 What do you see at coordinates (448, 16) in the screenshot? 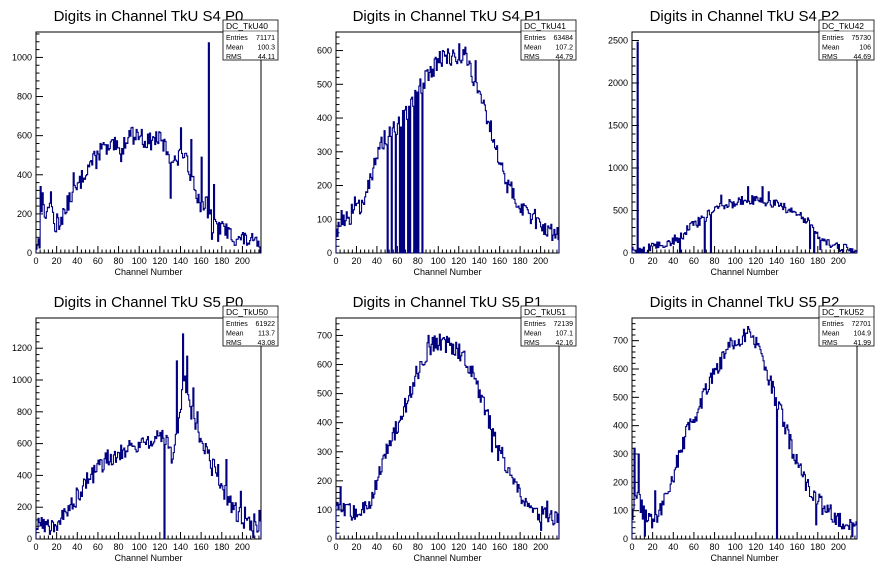
I see `chart-title: Digits in Channel TkU S4 P1` at bounding box center [448, 16].